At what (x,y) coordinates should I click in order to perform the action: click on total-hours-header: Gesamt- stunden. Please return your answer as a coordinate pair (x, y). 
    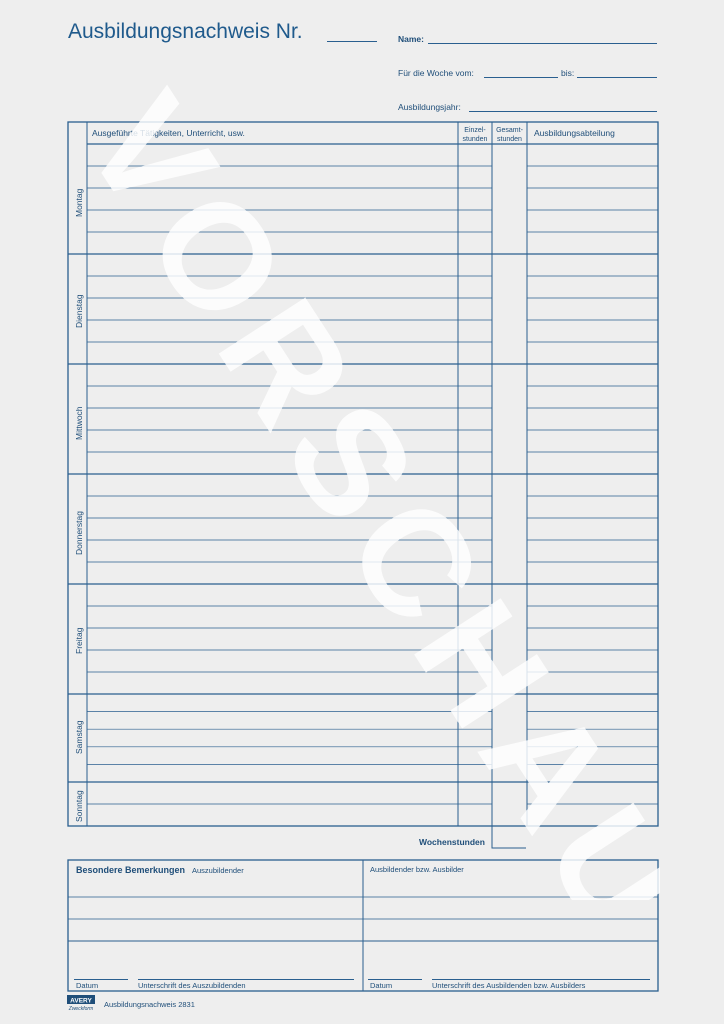
    Looking at the image, I should click on (509, 135).